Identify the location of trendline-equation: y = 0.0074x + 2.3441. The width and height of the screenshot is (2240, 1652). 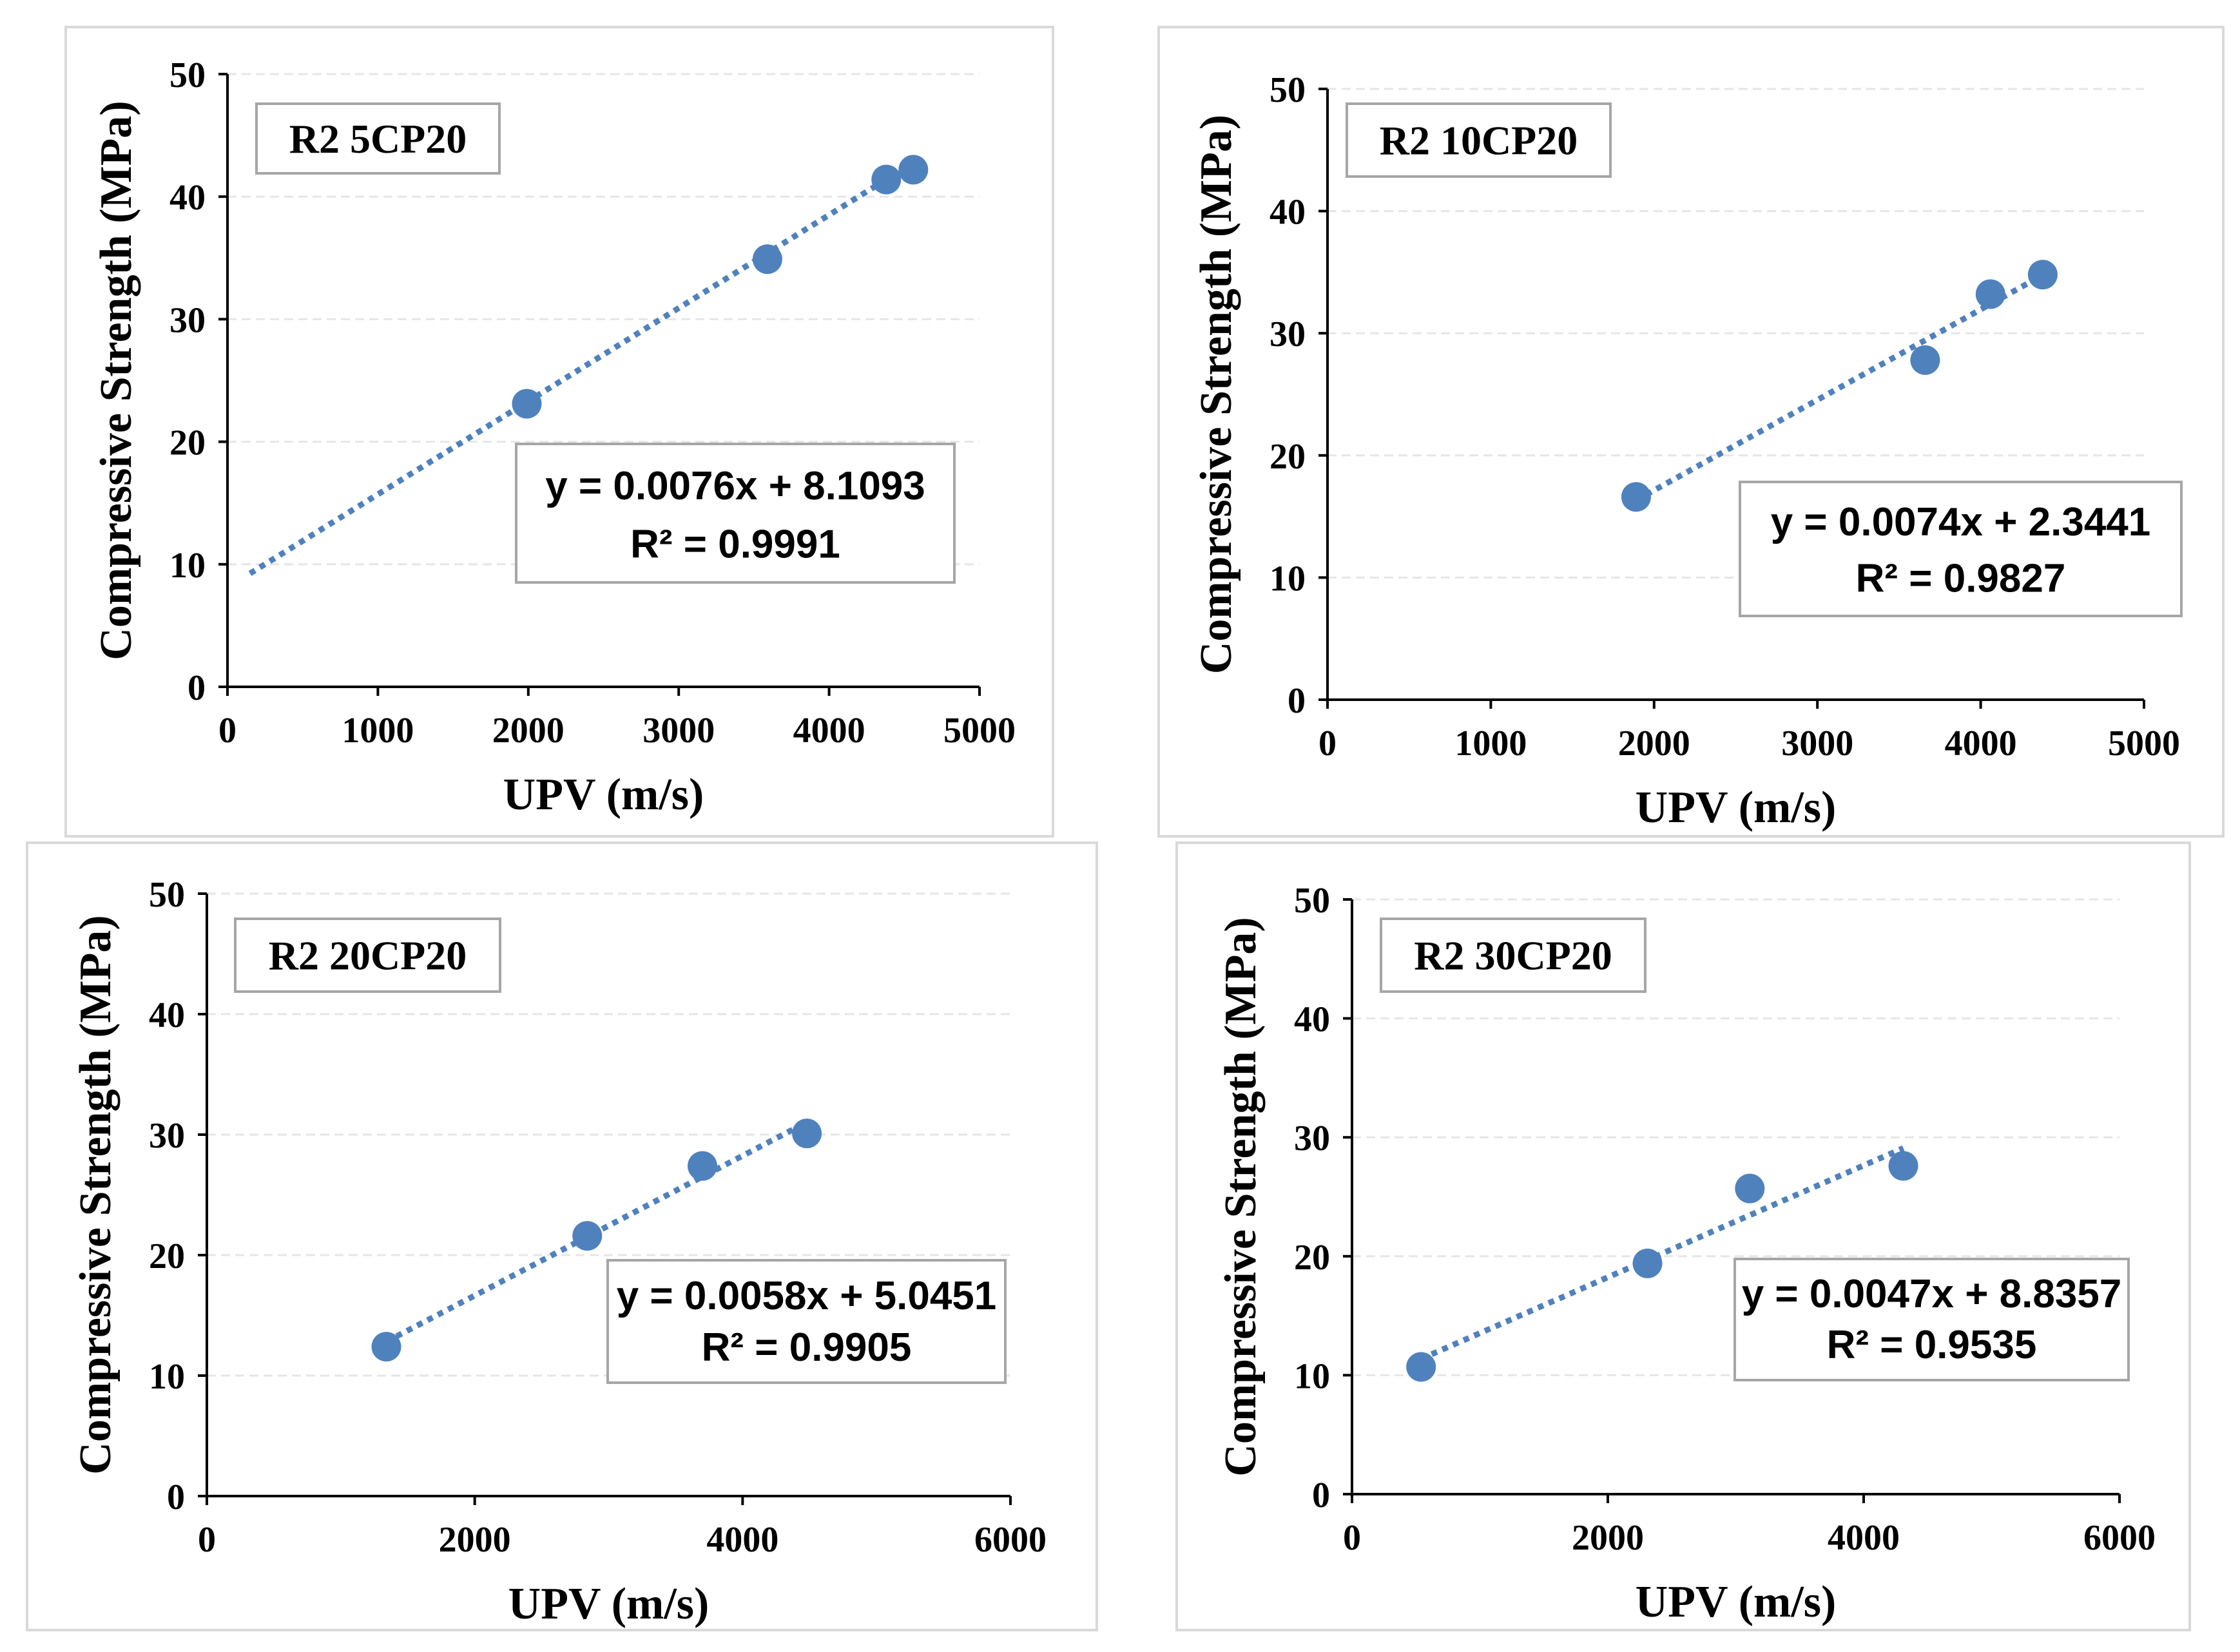
(1961, 522).